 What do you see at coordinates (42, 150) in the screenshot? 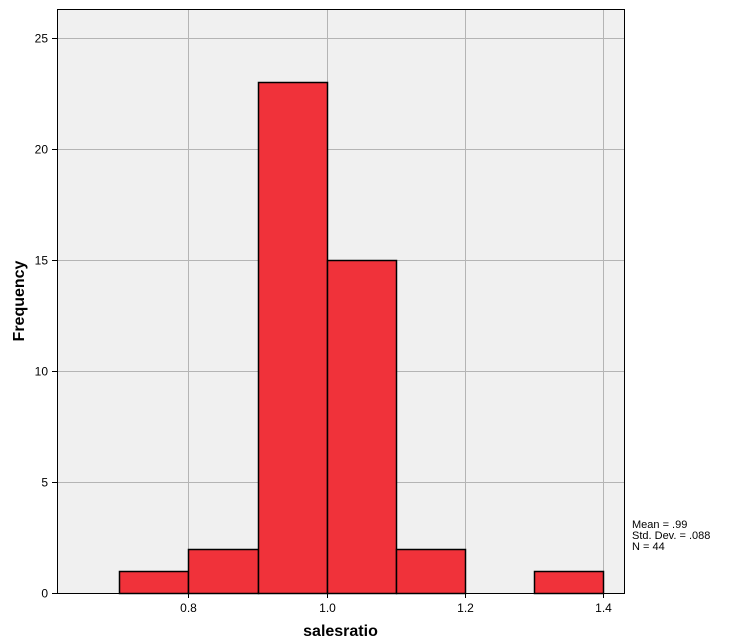
I see `y-tick-label: 20` at bounding box center [42, 150].